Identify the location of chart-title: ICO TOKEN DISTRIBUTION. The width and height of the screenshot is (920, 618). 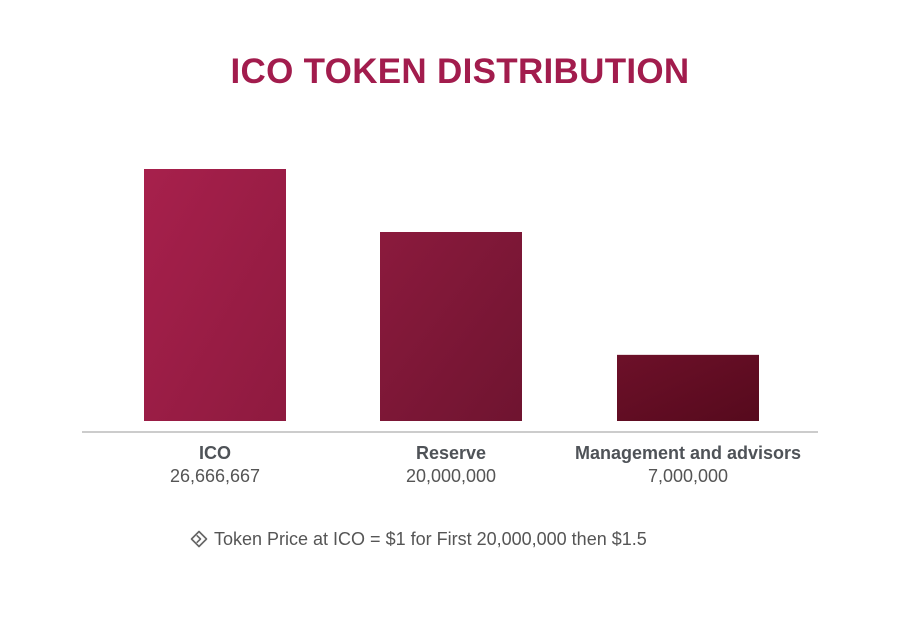
(460, 71).